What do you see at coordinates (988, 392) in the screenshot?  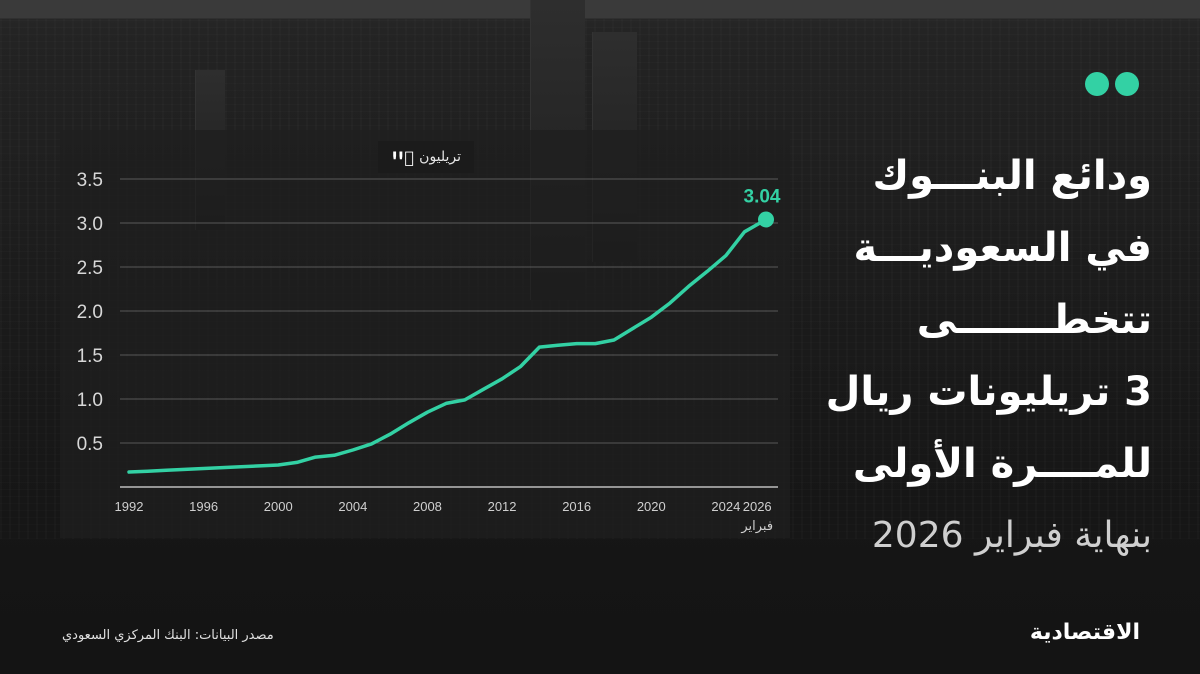 I see `headline-line: 3 تريليونات ريال` at bounding box center [988, 392].